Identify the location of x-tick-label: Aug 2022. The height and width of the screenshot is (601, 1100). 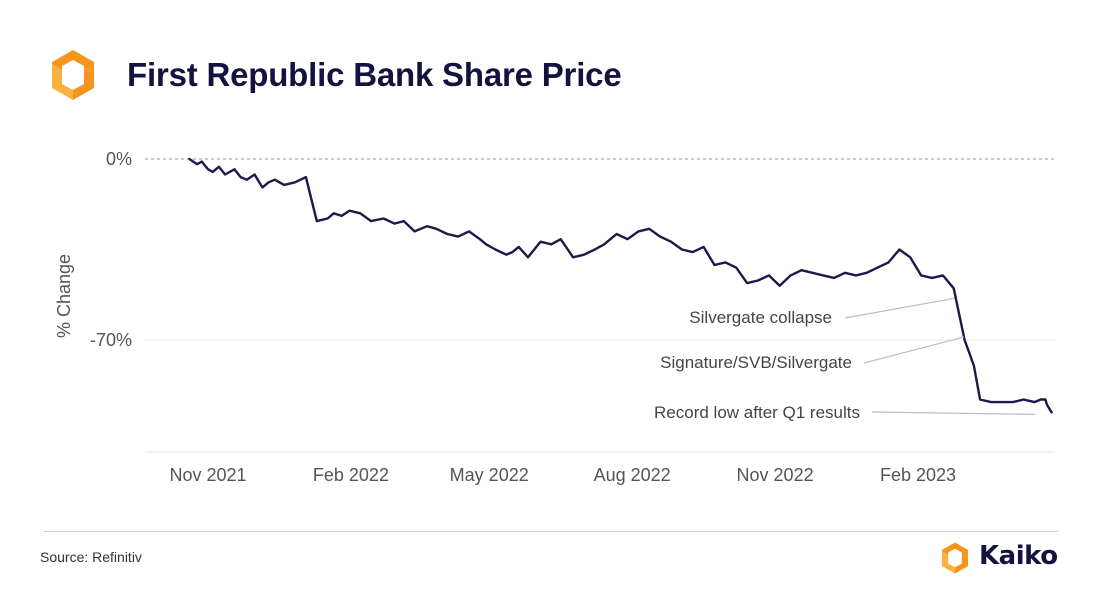
(632, 475).